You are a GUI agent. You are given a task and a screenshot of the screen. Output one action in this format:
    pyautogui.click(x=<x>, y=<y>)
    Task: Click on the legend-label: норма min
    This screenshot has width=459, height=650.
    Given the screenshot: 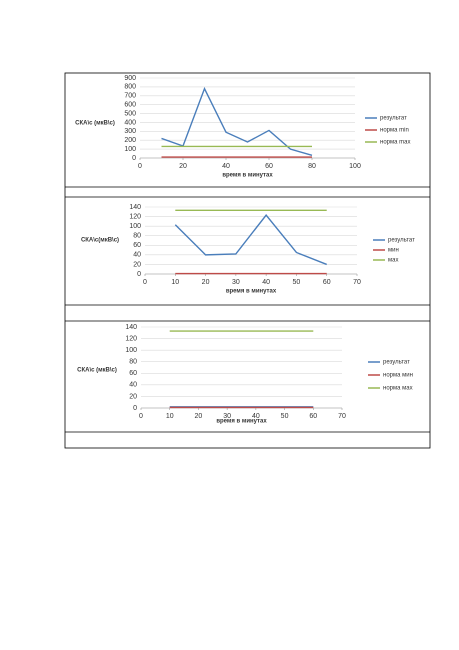 What is the action you would take?
    pyautogui.click(x=394, y=131)
    